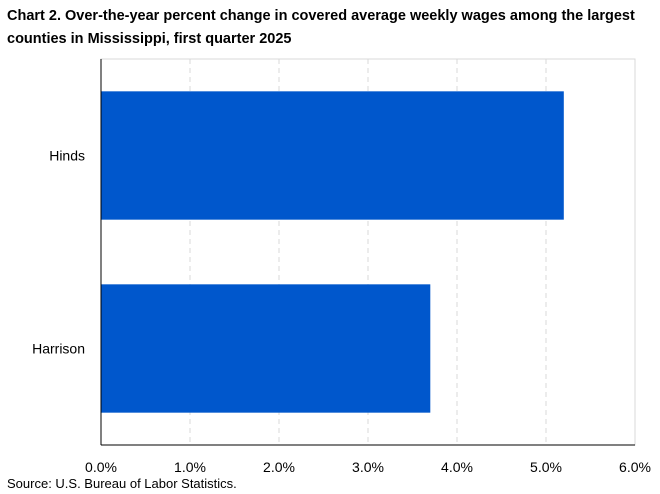  Describe the element at coordinates (546, 467) in the screenshot. I see `x-tick-label: 5.0%` at that location.